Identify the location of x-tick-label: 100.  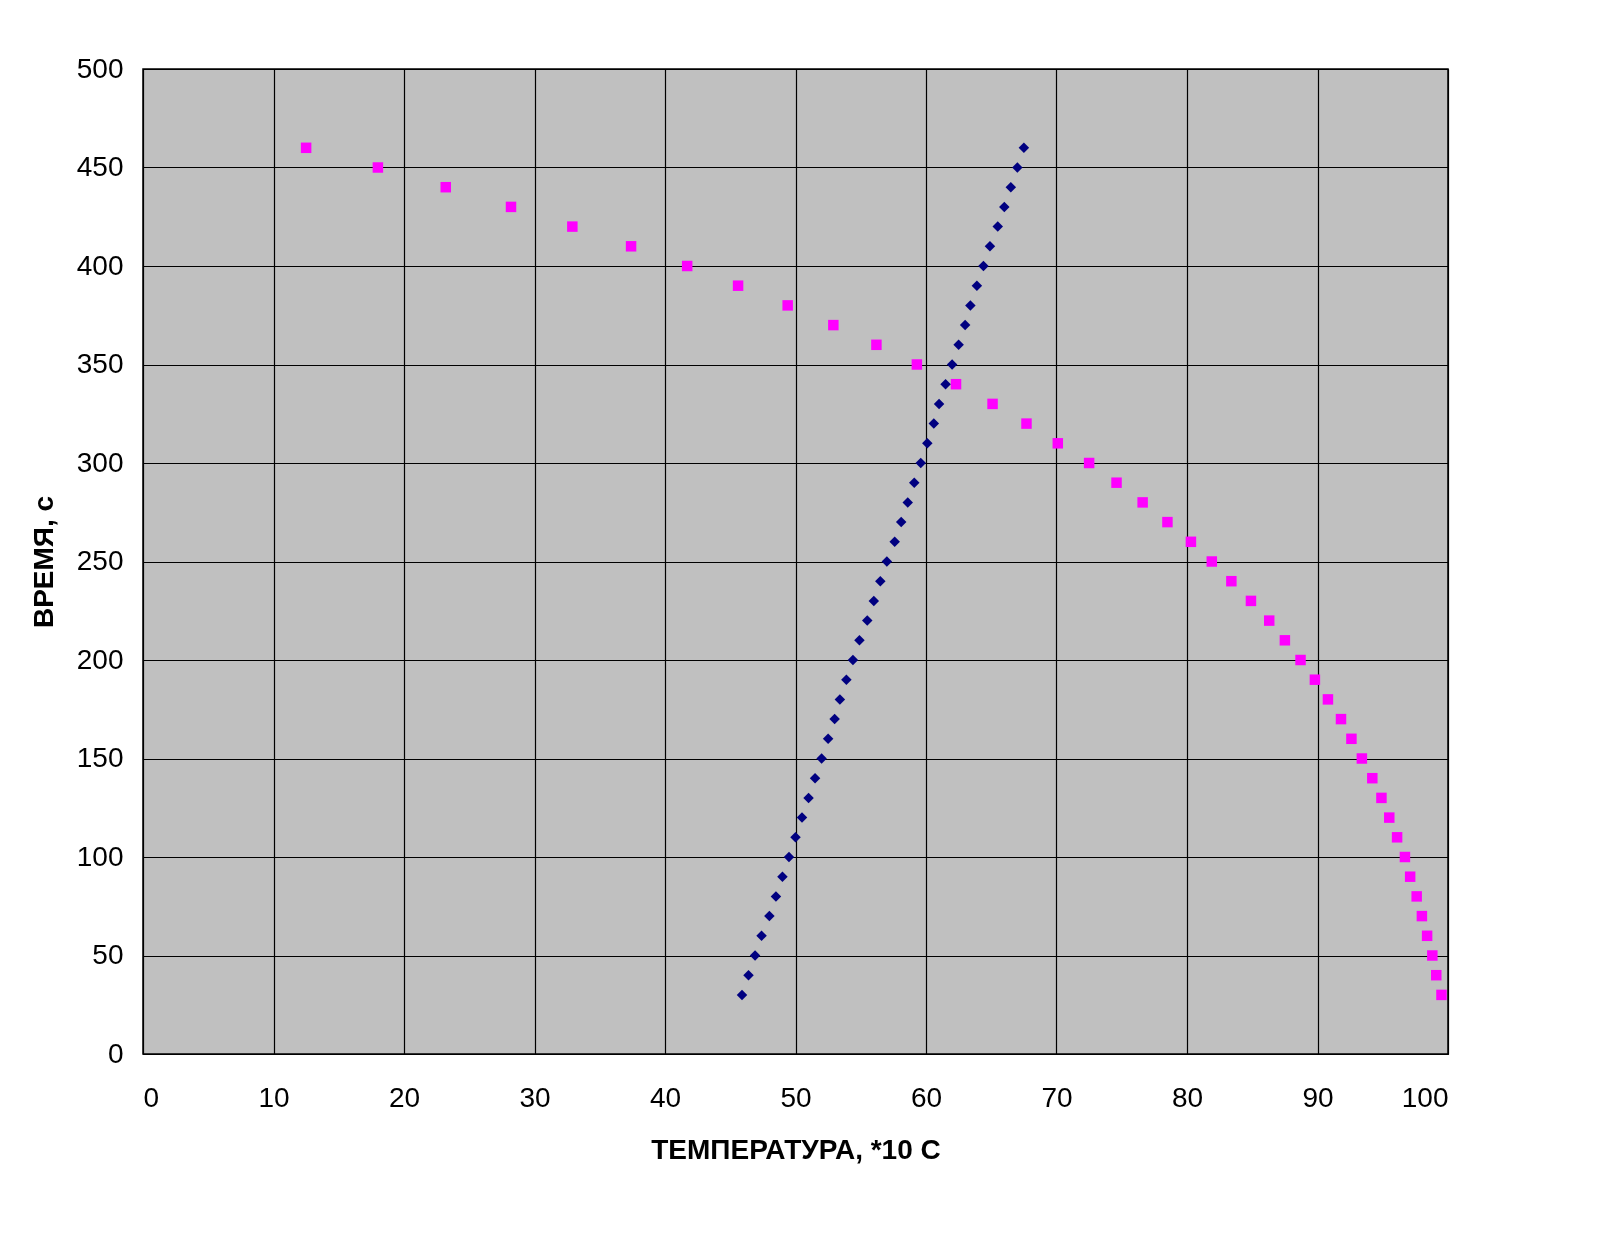
(1425, 1097).